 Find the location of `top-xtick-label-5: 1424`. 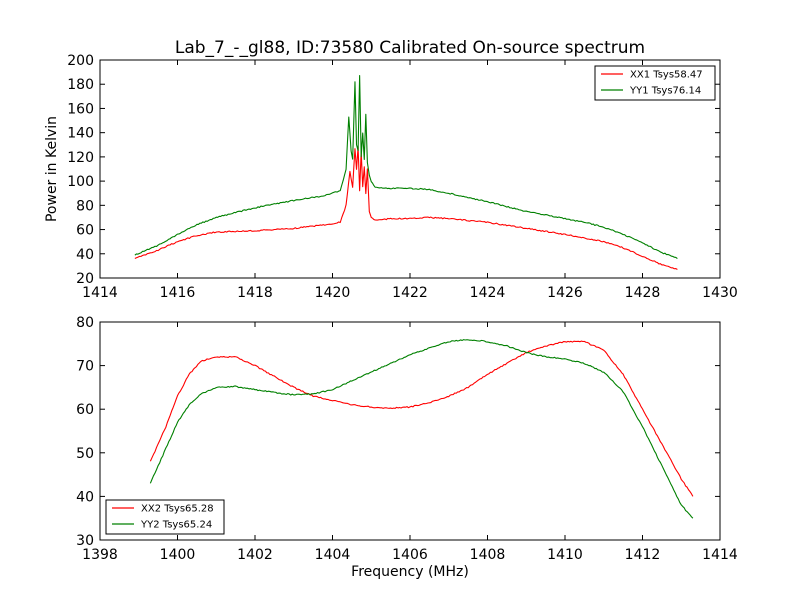

top-xtick-label-5: 1424 is located at coordinates (488, 293).